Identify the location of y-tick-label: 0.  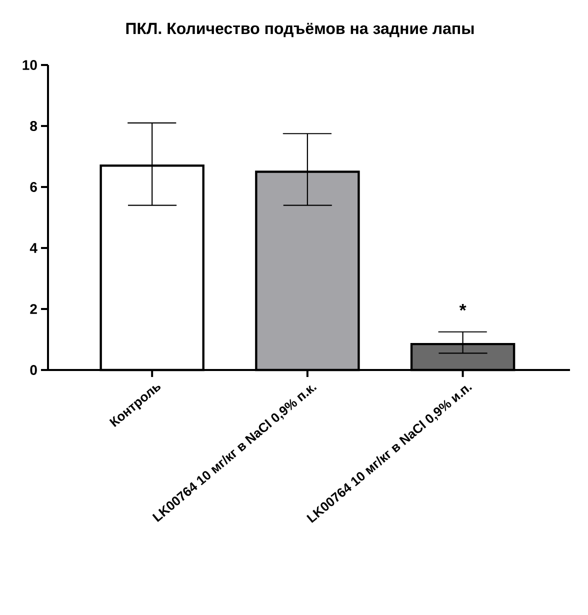
(33, 370).